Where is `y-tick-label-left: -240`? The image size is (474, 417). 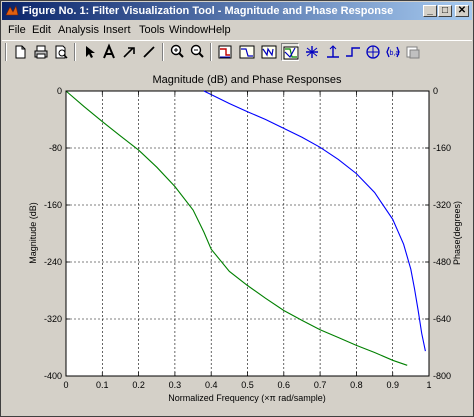 y-tick-label-left: -240 is located at coordinates (53, 262).